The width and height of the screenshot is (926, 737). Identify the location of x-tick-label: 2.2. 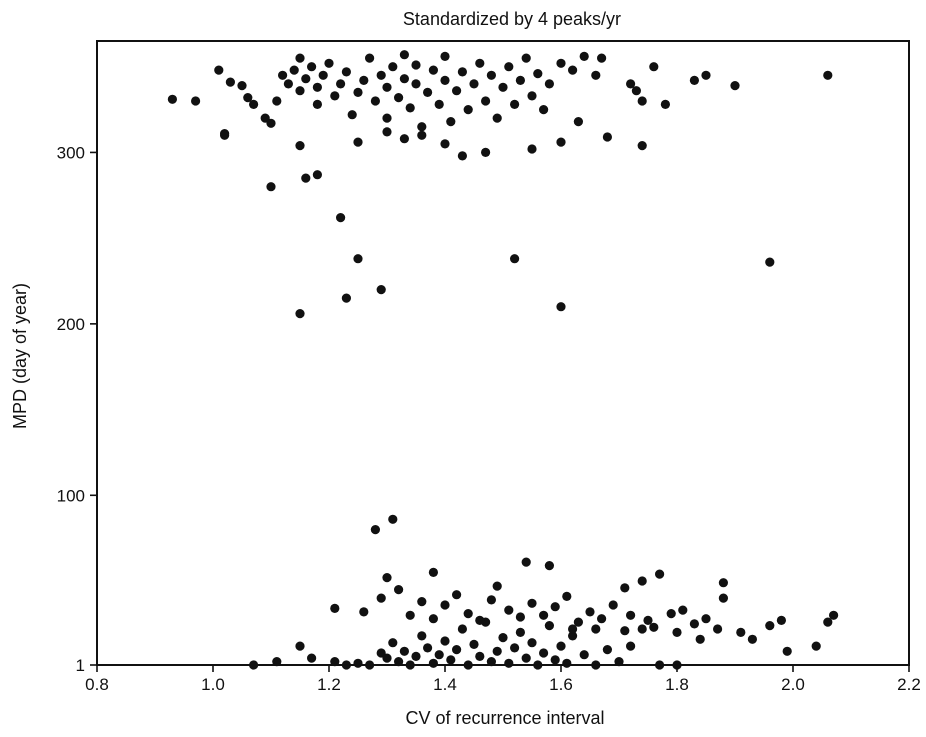
(909, 684).